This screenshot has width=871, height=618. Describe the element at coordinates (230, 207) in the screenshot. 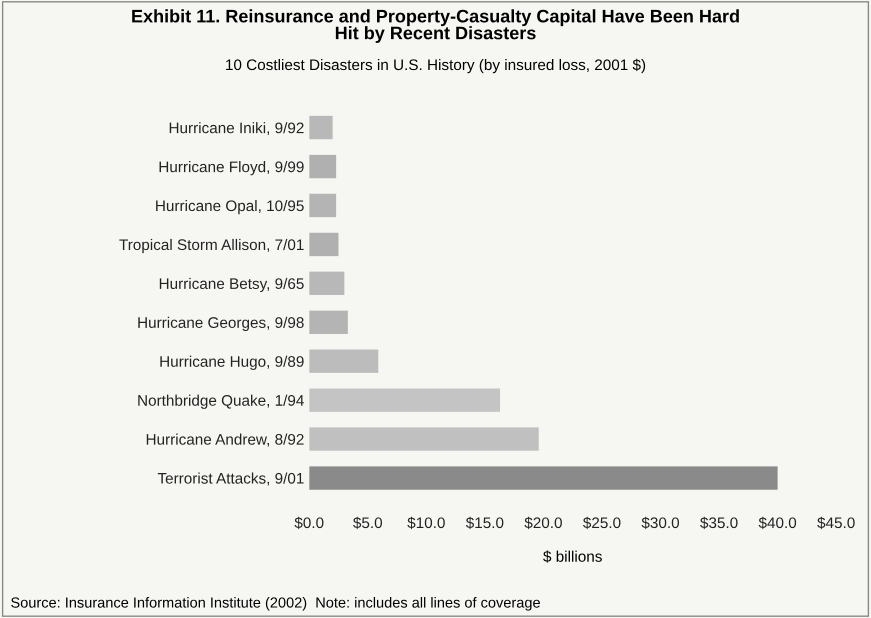

I see `y-tick-label: Hurricane Opal, 10/95` at that location.